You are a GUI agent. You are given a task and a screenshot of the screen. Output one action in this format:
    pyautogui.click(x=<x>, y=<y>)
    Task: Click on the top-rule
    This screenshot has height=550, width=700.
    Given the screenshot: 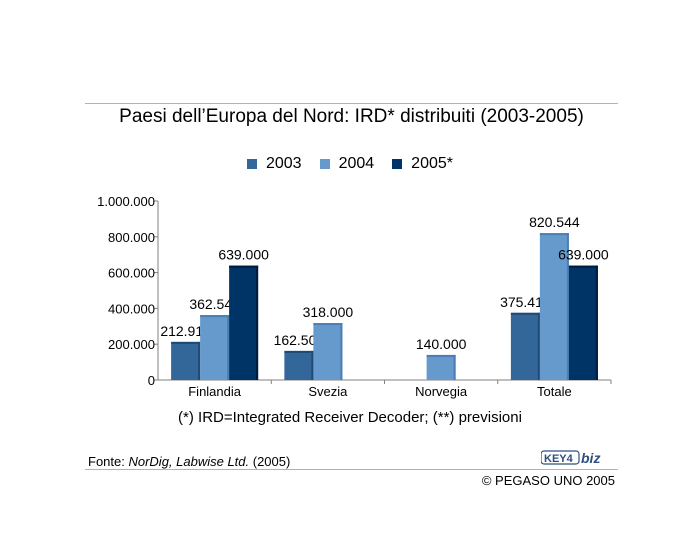 What is the action you would take?
    pyautogui.click(x=351, y=103)
    